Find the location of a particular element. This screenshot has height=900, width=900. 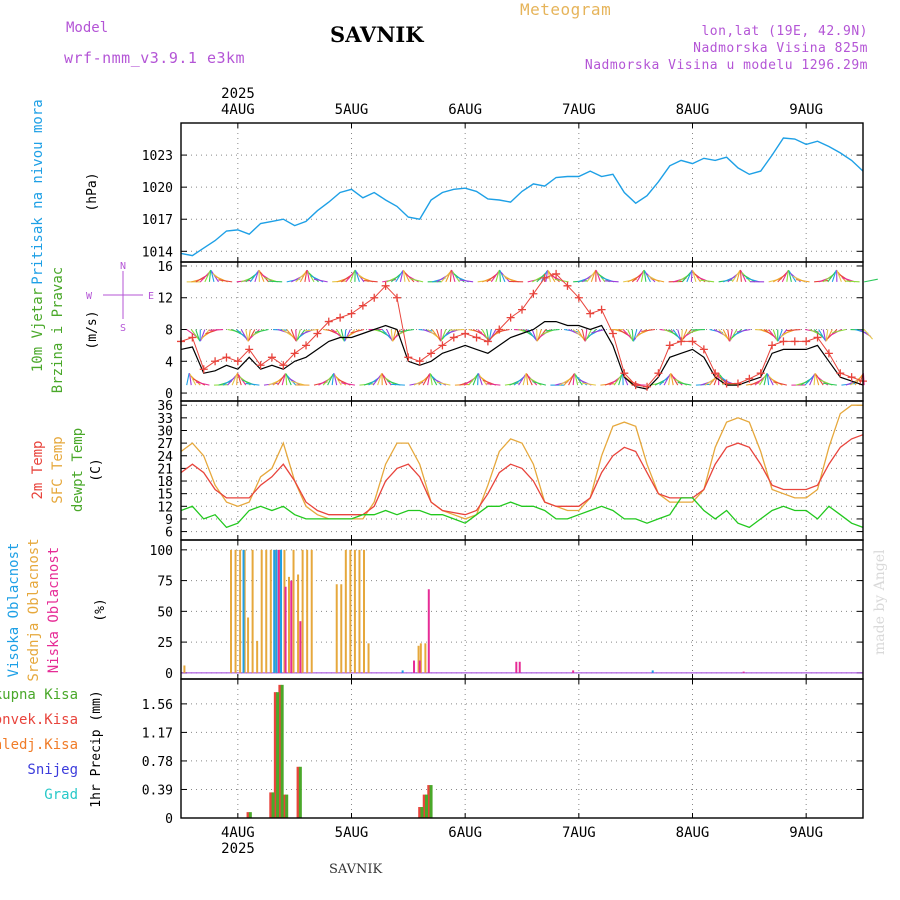

model-name: wrf-nmm_v3.9.1 e3km is located at coordinates (155, 58).